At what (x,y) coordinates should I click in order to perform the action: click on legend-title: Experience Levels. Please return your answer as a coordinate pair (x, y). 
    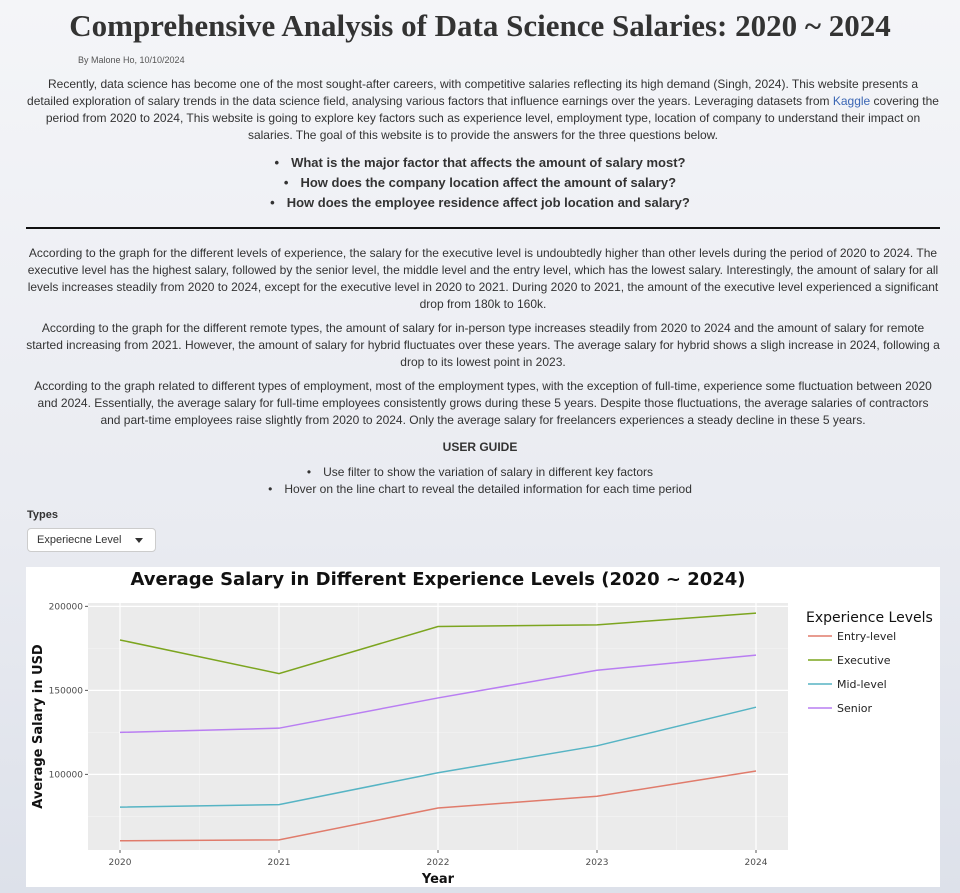
    Looking at the image, I should click on (869, 618).